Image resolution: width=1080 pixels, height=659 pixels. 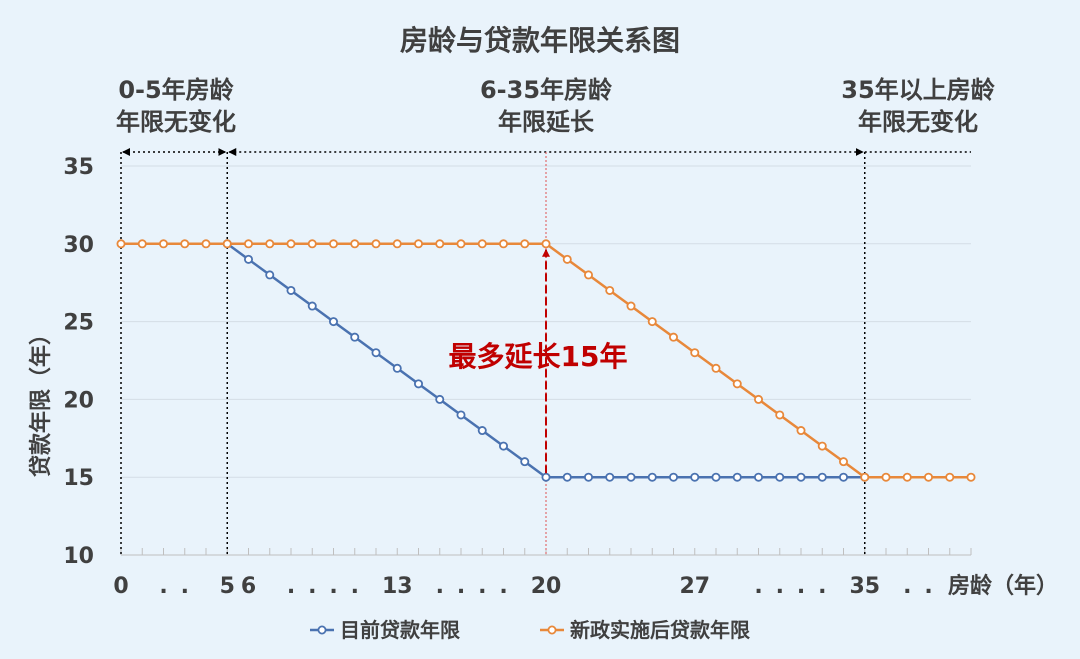 I want to click on x-tick-label: 27, so click(x=694, y=586).